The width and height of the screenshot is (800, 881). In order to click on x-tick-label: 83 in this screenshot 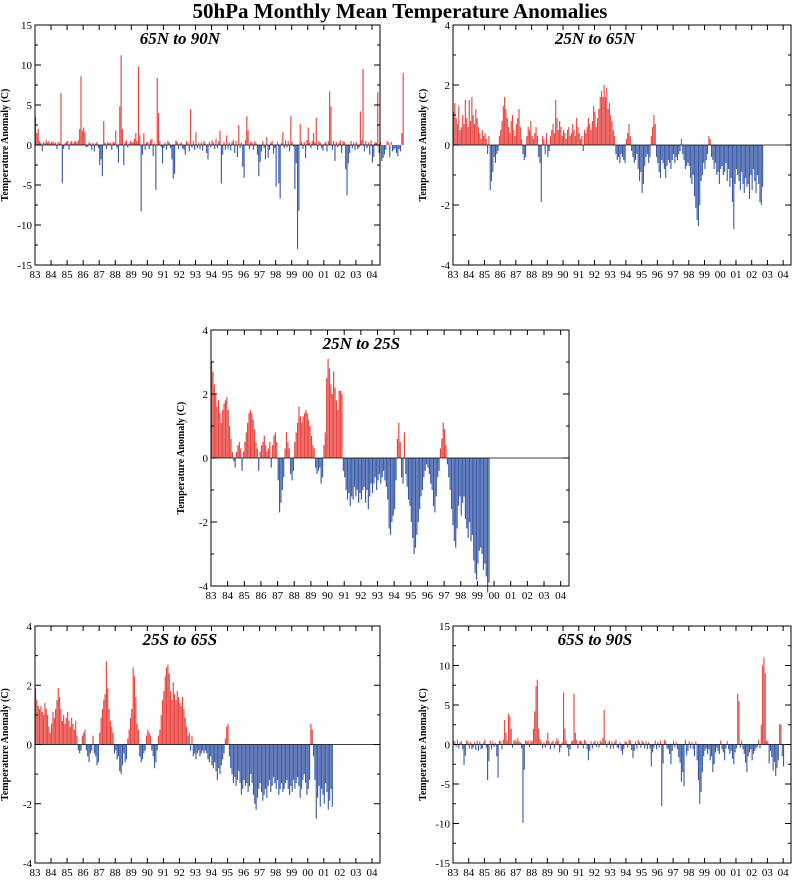, I will do `click(36, 275)`.